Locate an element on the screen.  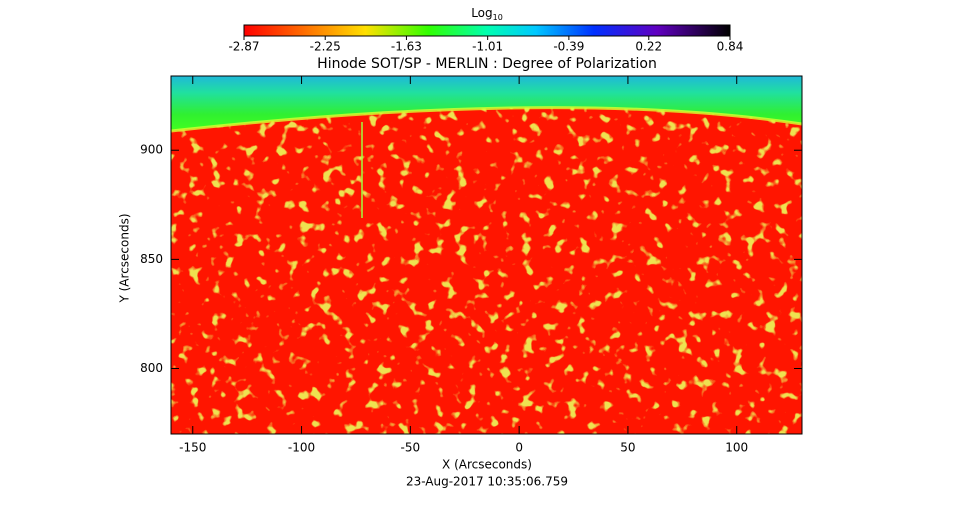
colorbar-tick-label: 0.22 is located at coordinates (648, 47).